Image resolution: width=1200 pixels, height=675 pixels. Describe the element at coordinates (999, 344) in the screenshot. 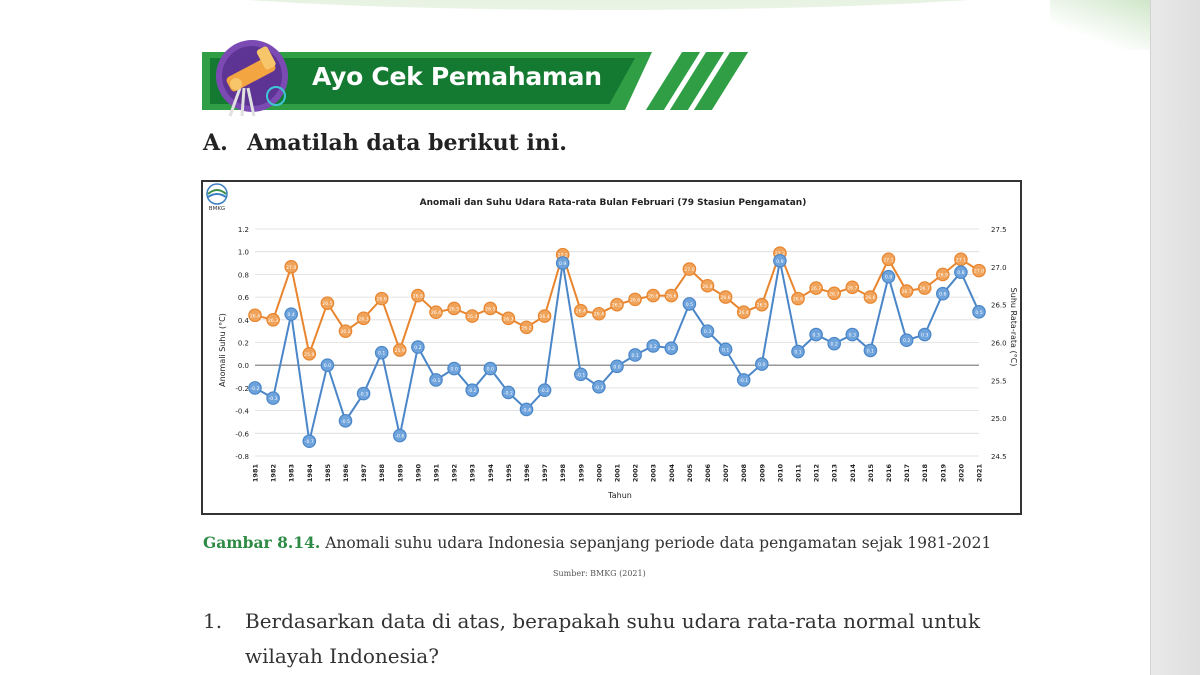

I see `y-right-tick-label: 26.0` at that location.